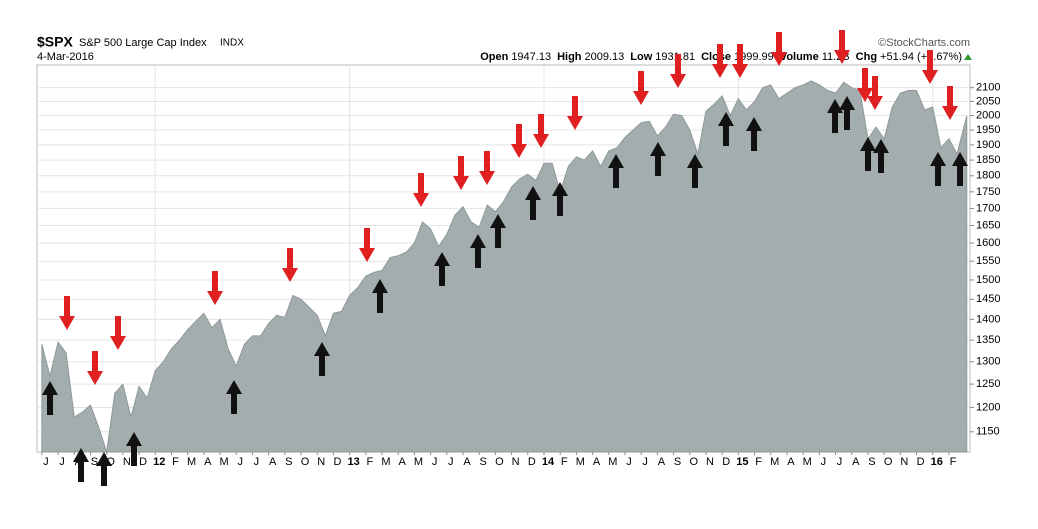 Image resolution: width=1038 pixels, height=529 pixels. I want to click on quote-label: Close, so click(716, 57).